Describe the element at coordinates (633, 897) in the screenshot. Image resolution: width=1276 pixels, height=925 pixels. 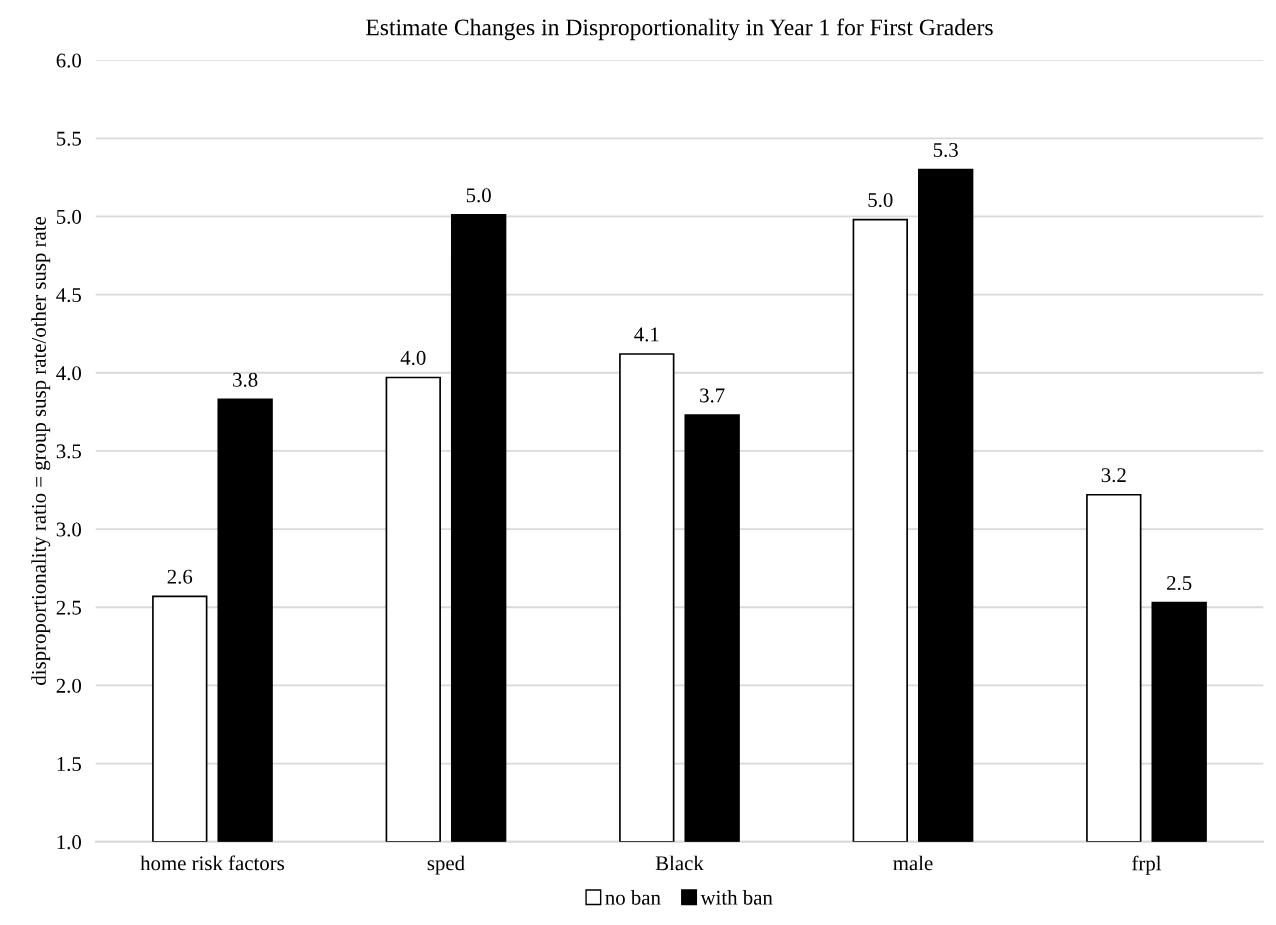
I see `legend-label: no ban` at that location.